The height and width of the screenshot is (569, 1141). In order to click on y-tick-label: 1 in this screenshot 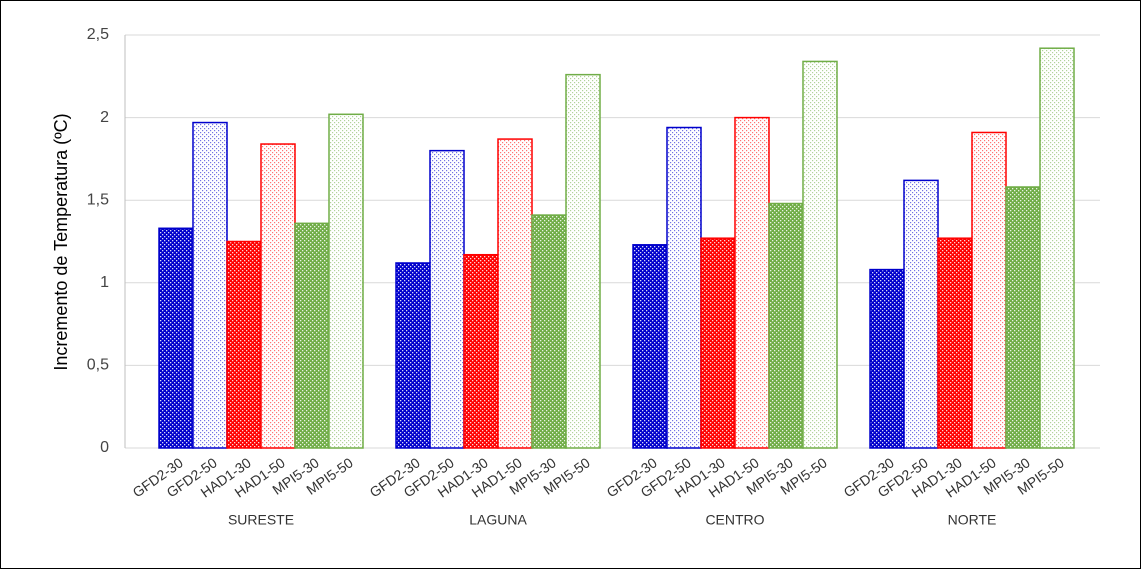, I will do `click(104, 282)`.